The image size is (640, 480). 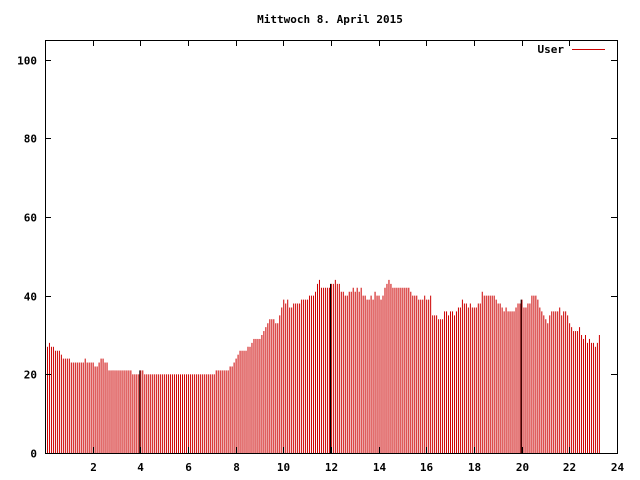 I want to click on x-tick-label: 18, so click(x=474, y=467).